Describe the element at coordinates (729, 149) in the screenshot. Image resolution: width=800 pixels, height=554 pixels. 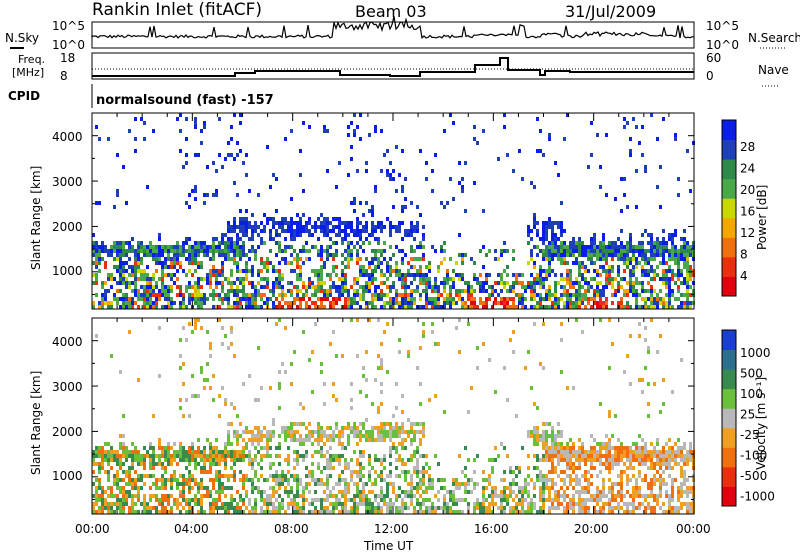
I see `colorbar-swatch` at that location.